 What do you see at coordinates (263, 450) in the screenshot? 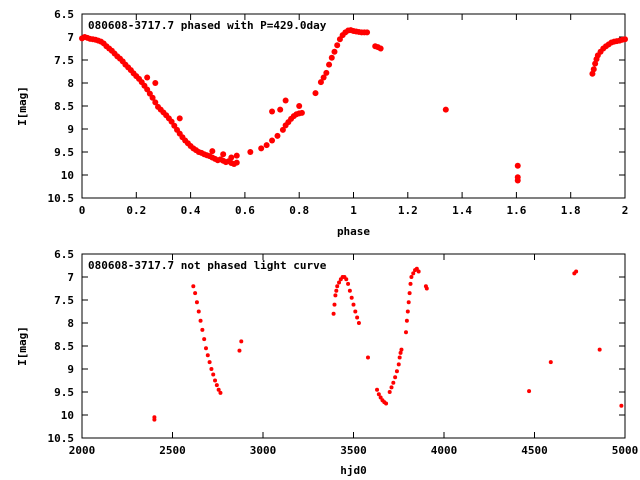
I see `x-tick-label: 3000` at bounding box center [263, 450].